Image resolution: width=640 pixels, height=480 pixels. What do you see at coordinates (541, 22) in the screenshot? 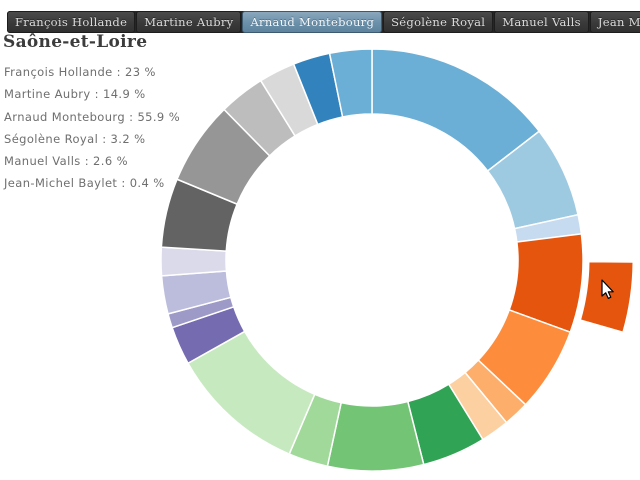
I see `tab-manuel-valls: Manuel Valls` at bounding box center [541, 22].